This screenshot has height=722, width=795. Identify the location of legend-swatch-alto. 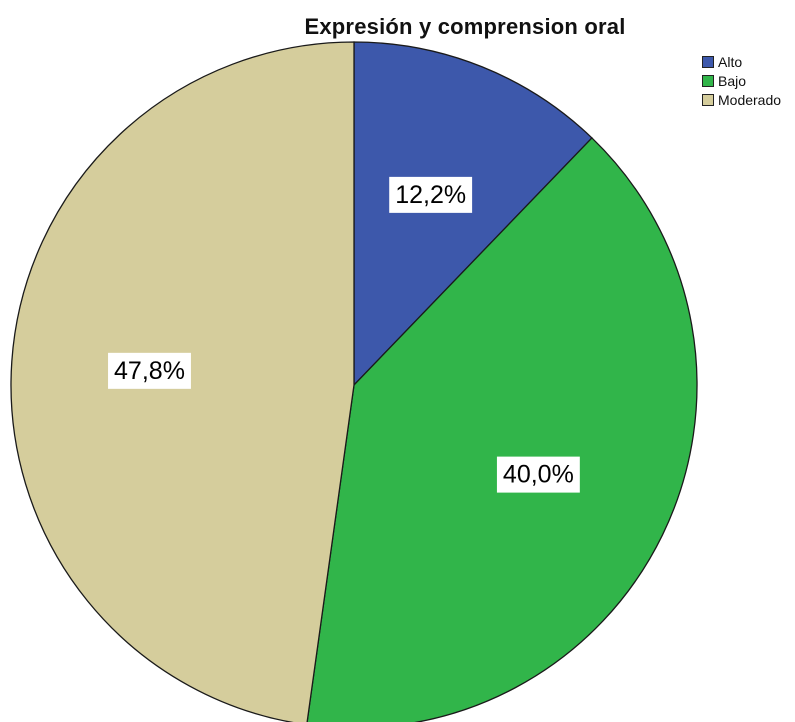
(708, 61).